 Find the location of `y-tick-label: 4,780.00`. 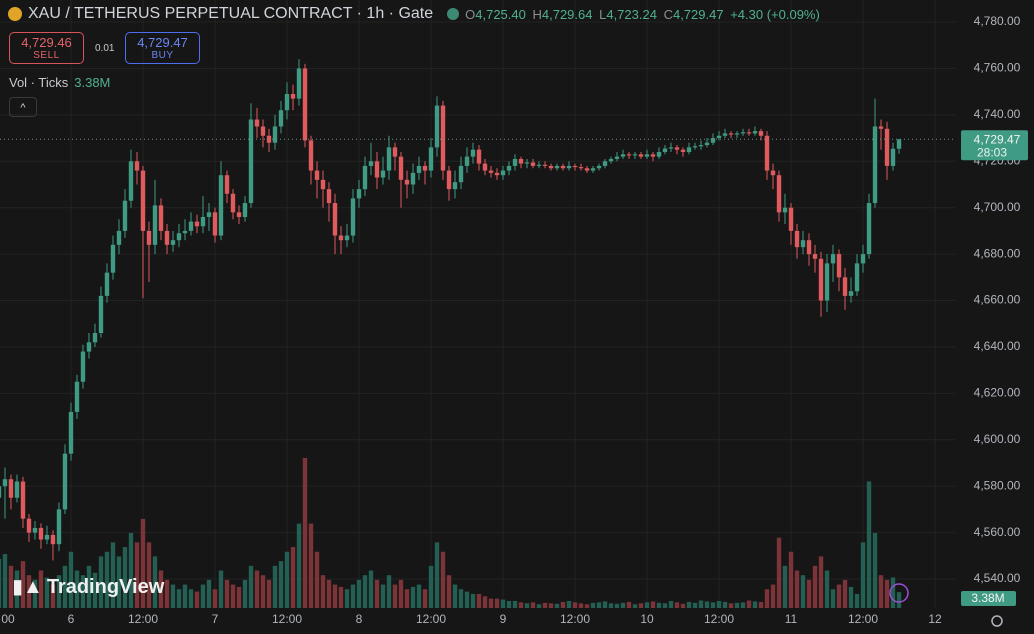

y-tick-label: 4,780.00 is located at coordinates (997, 21).